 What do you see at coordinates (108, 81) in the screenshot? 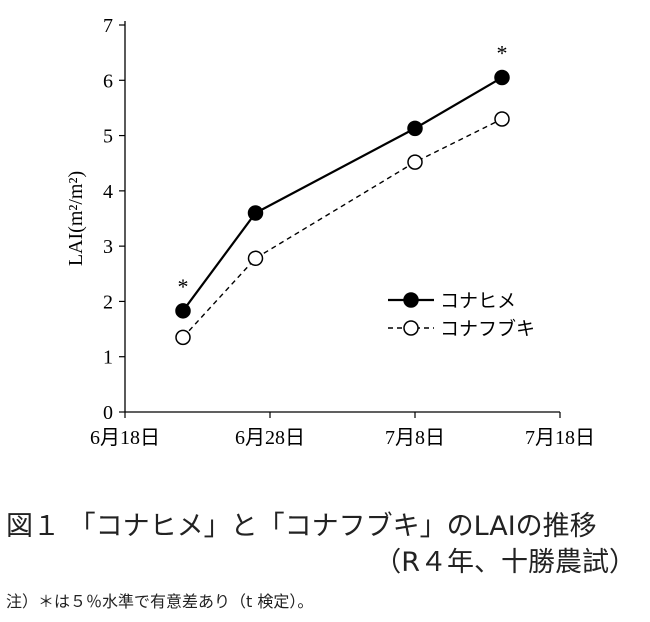
I see `y-tick-label: 6` at bounding box center [108, 81].